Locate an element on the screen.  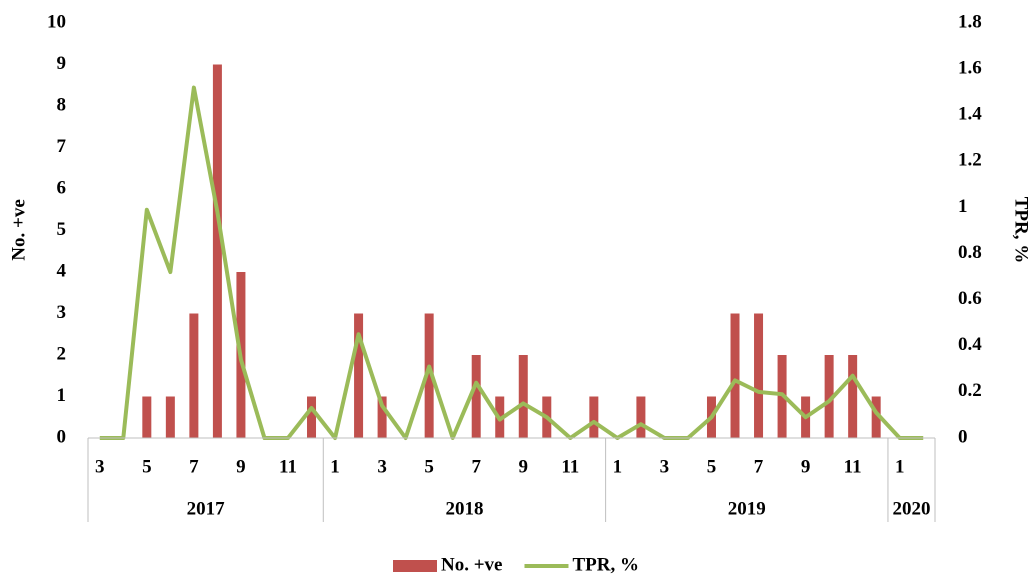
y-tick-label: 10 is located at coordinates (56, 21).